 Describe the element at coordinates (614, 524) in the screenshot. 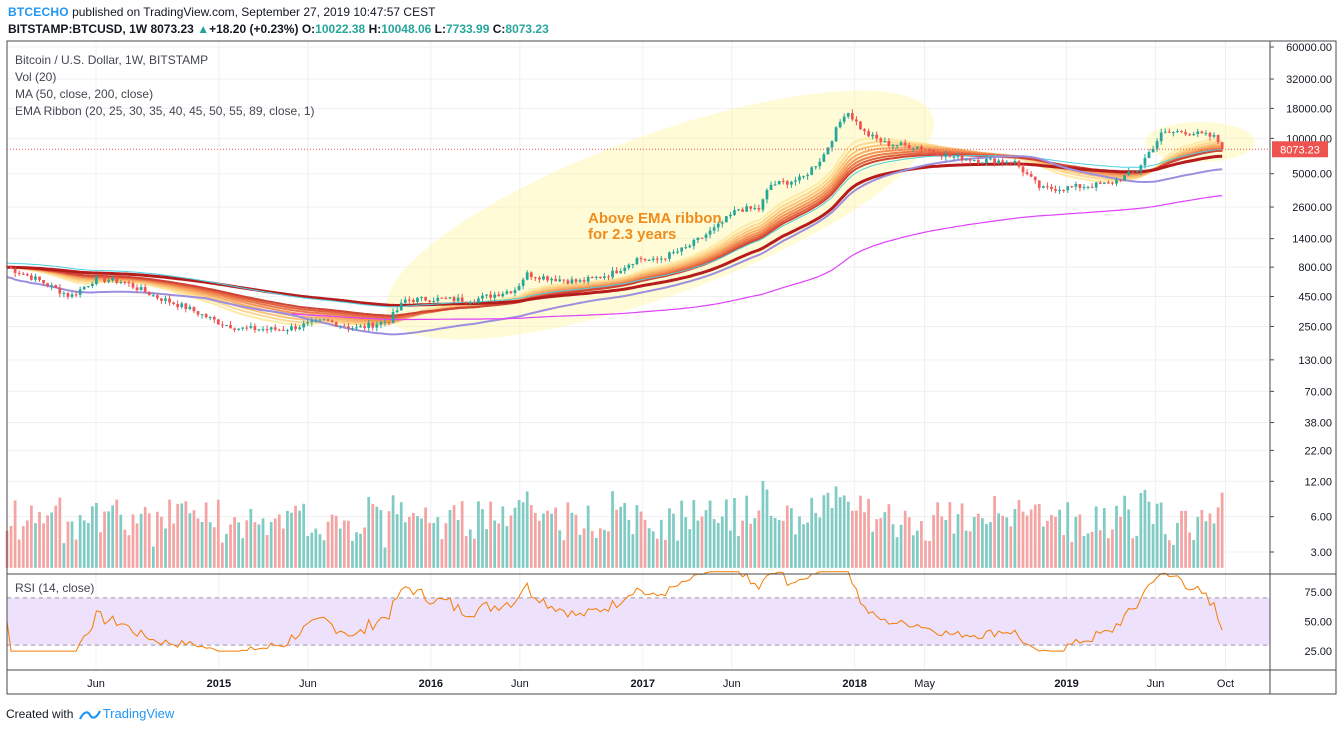

I see `volume-bars` at that location.